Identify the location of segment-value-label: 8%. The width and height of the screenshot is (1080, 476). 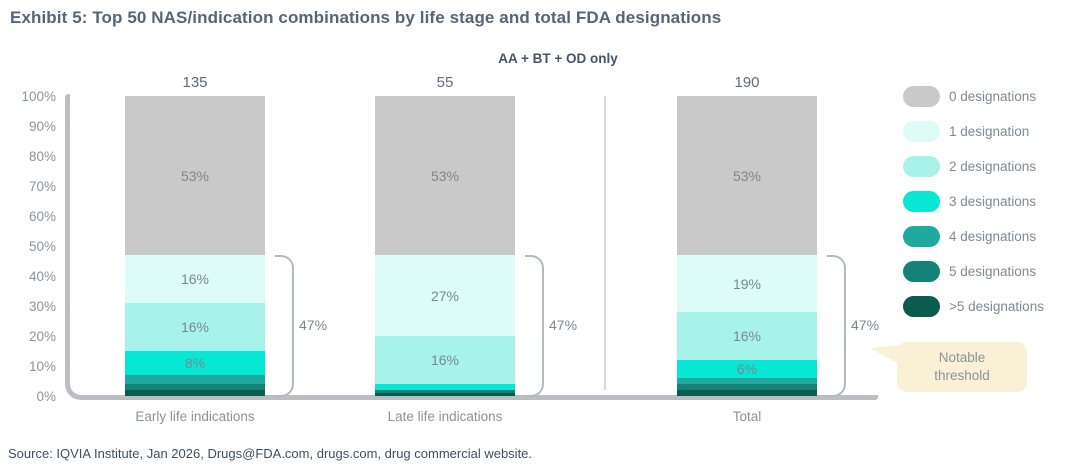
(195, 363).